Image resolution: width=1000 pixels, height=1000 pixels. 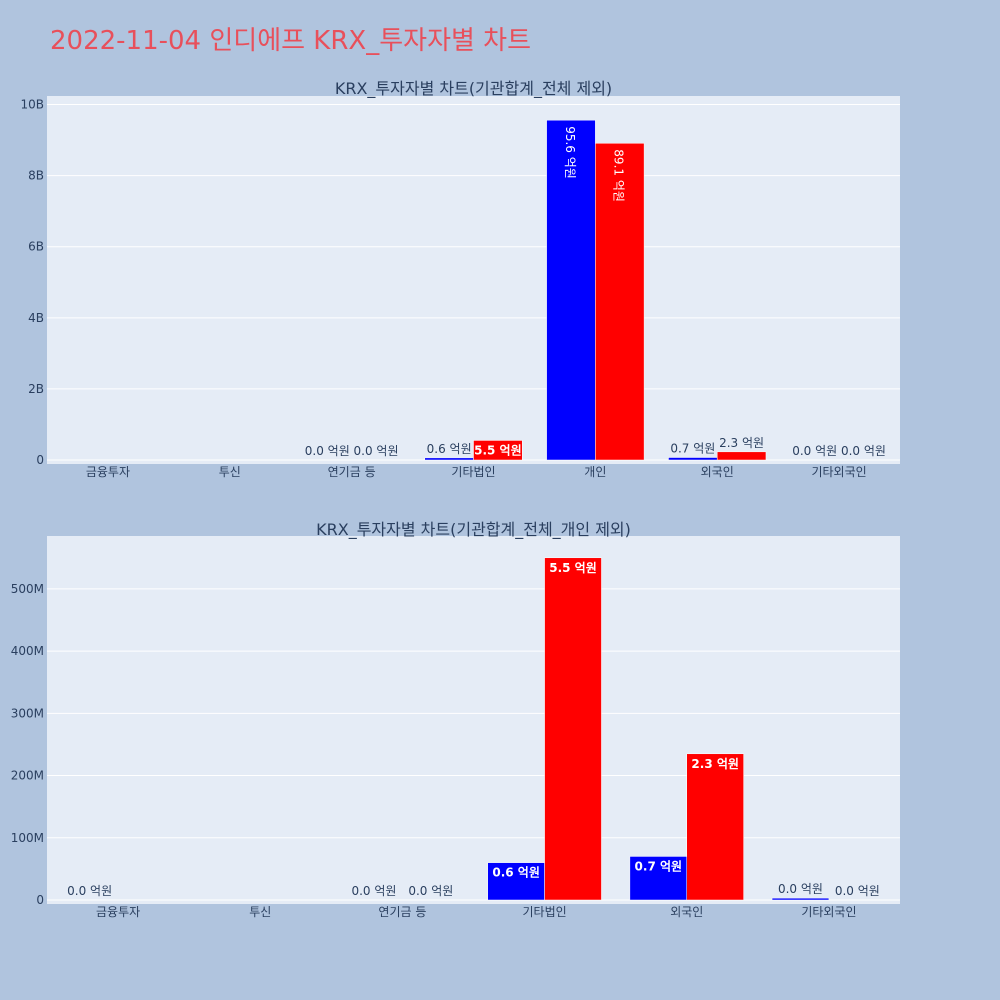 What do you see at coordinates (570, 152) in the screenshot?
I see `bar-value-label: 95.6 억원` at bounding box center [570, 152].